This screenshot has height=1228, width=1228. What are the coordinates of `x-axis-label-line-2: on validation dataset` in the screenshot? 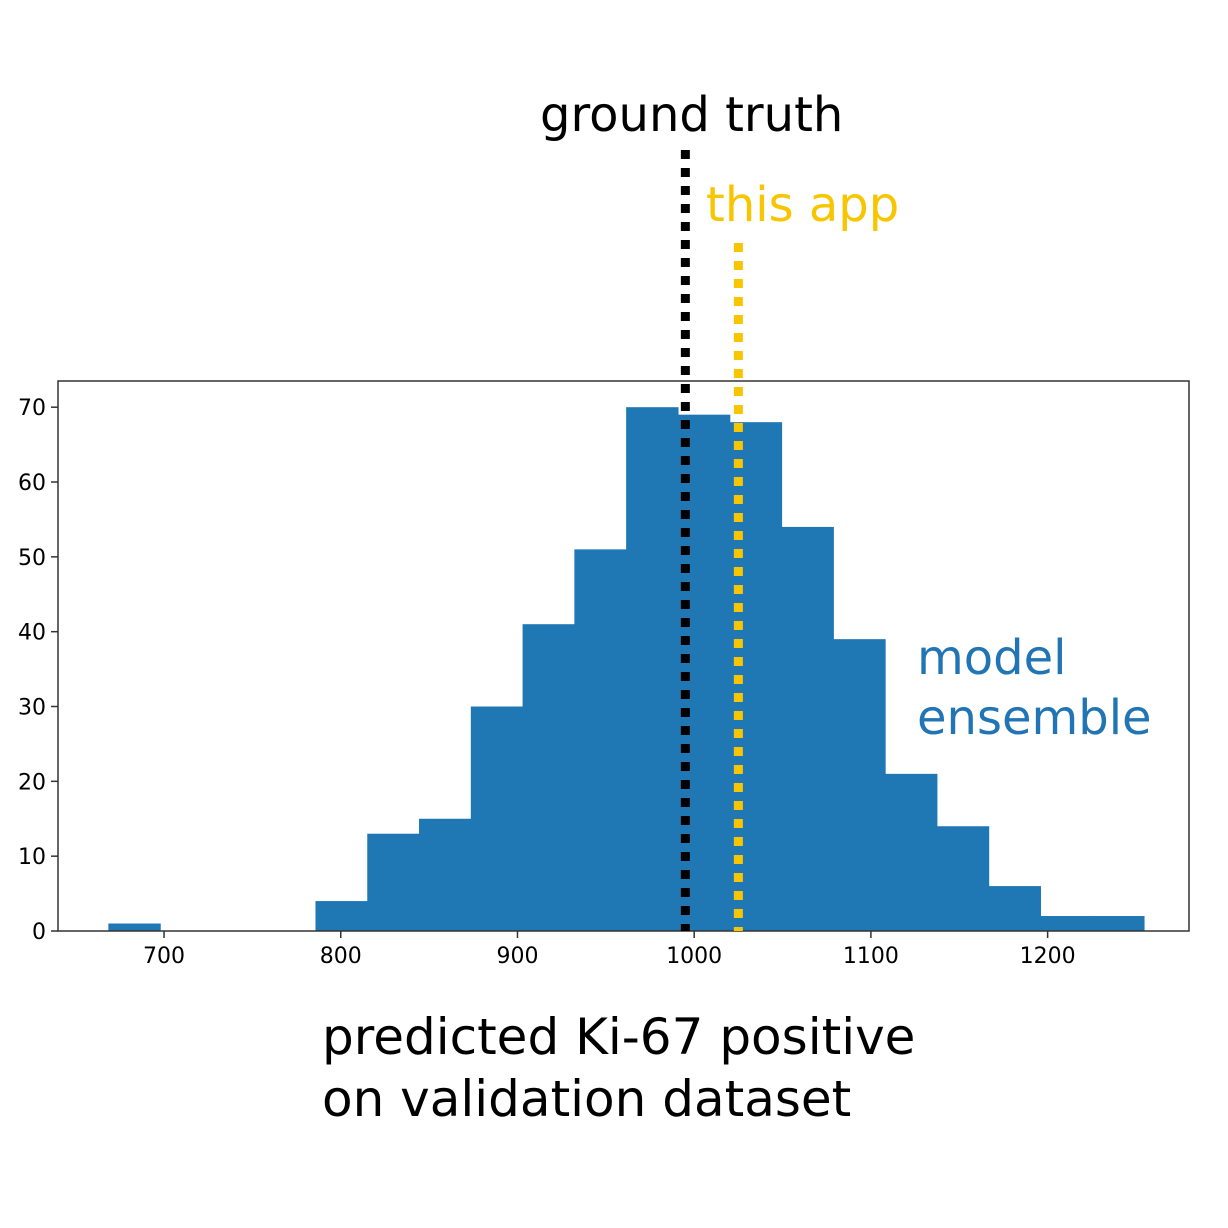 It's located at (587, 1099).